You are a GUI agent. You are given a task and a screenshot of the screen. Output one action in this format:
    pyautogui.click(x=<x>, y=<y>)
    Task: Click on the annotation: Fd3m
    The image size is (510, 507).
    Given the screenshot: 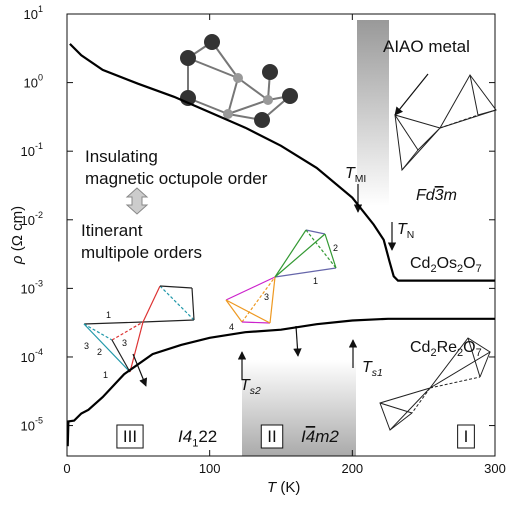 What is the action you would take?
    pyautogui.click(x=436, y=195)
    